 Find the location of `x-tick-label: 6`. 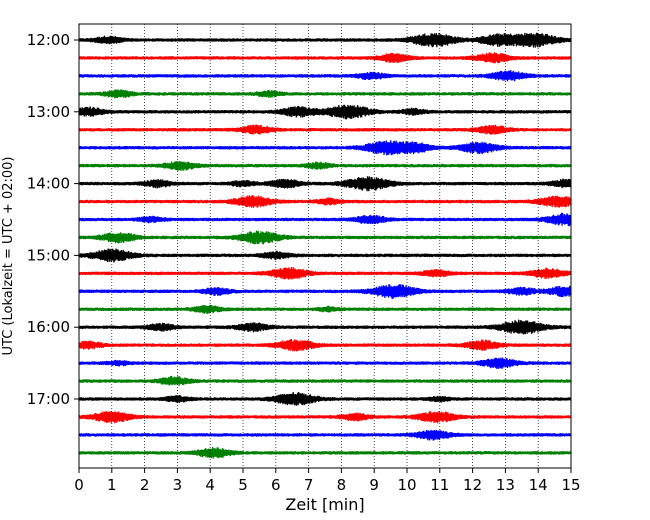

x-tick-label: 6 is located at coordinates (276, 485).